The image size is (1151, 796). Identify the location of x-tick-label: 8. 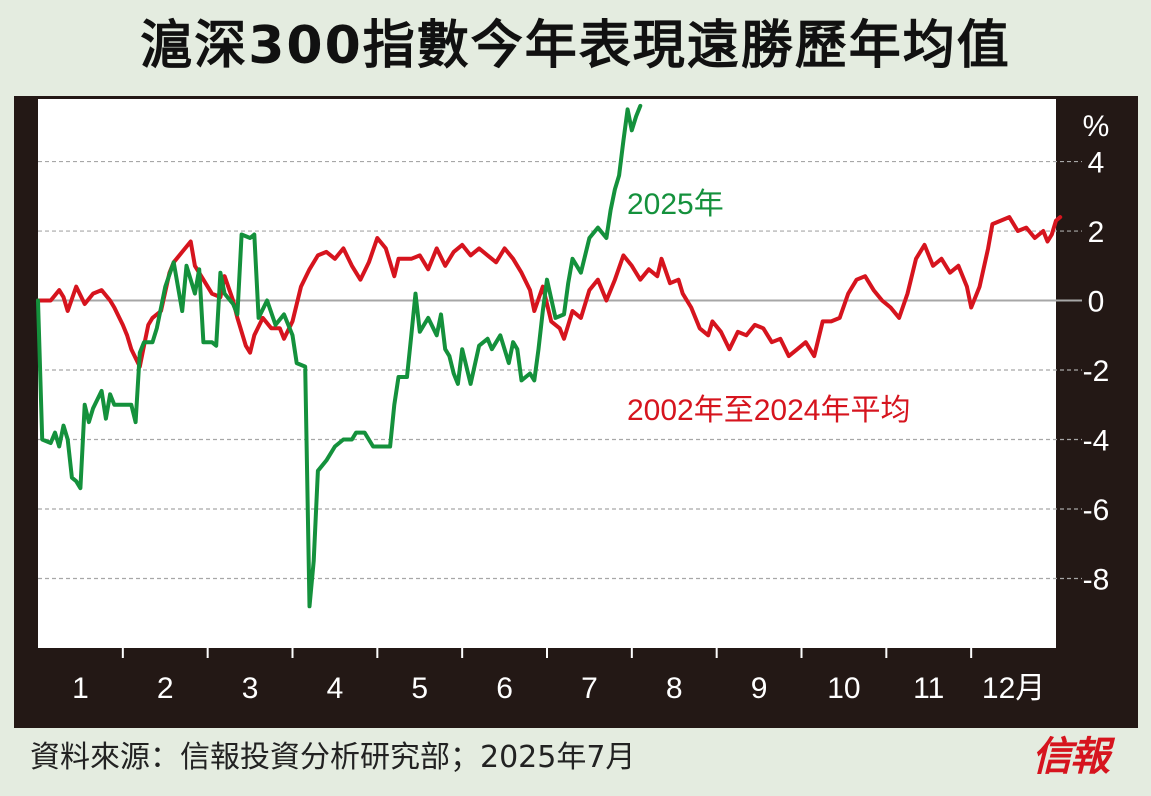
(674, 688).